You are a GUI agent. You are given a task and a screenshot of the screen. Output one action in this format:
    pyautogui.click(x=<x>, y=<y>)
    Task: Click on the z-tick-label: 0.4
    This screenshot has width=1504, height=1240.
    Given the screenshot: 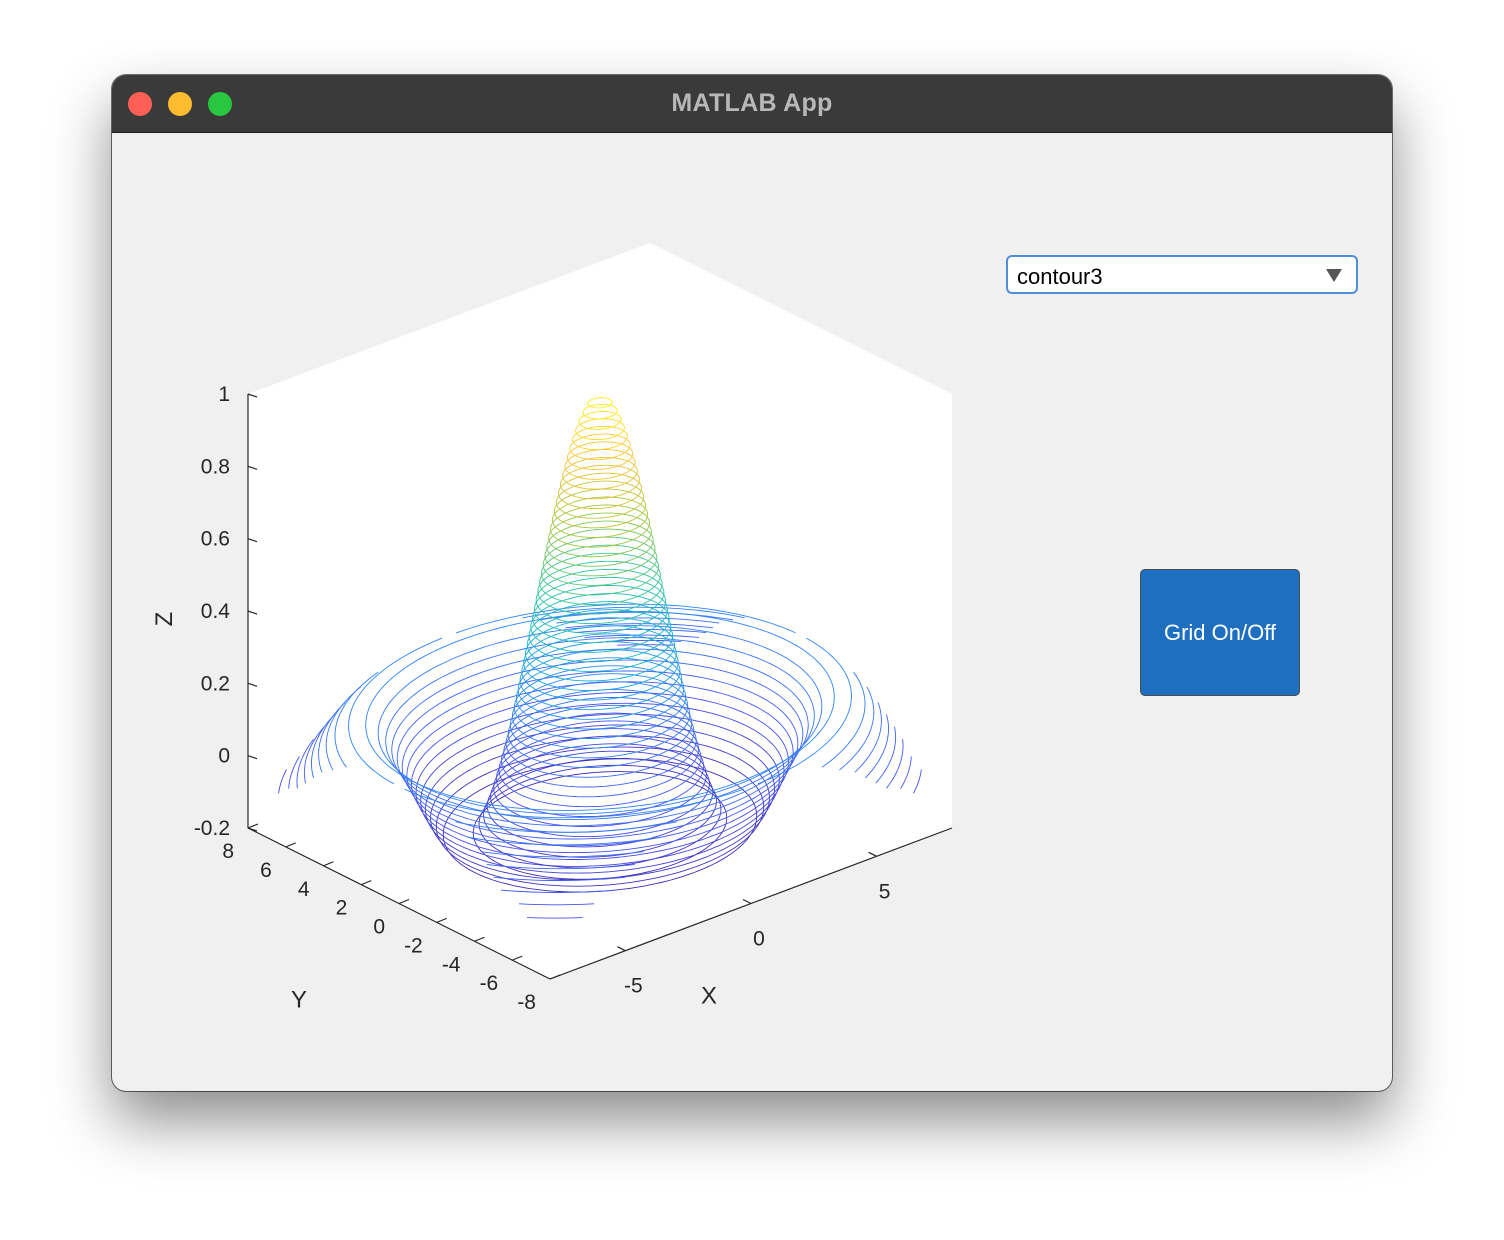 What is the action you would take?
    pyautogui.click(x=216, y=611)
    